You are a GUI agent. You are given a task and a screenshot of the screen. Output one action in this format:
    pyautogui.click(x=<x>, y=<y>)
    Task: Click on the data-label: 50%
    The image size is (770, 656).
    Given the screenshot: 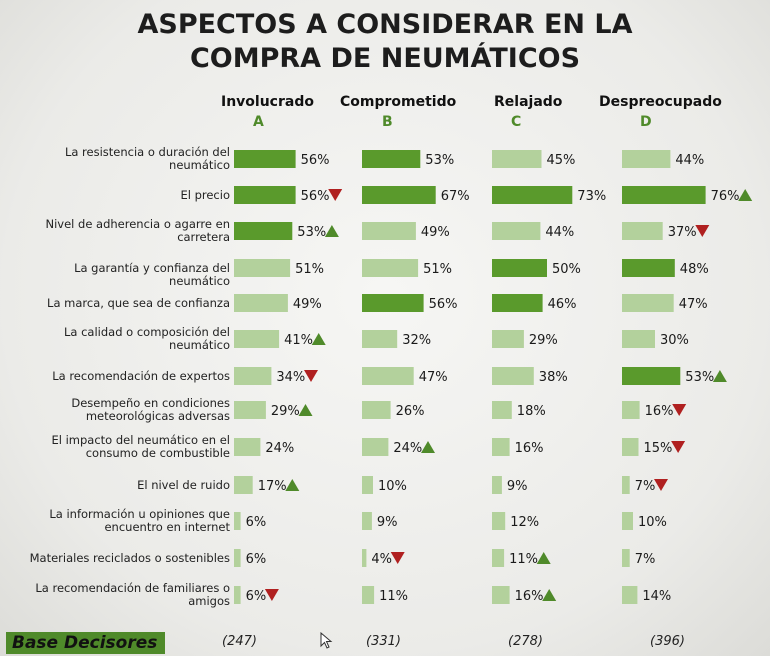 What is the action you would take?
    pyautogui.click(x=566, y=269)
    